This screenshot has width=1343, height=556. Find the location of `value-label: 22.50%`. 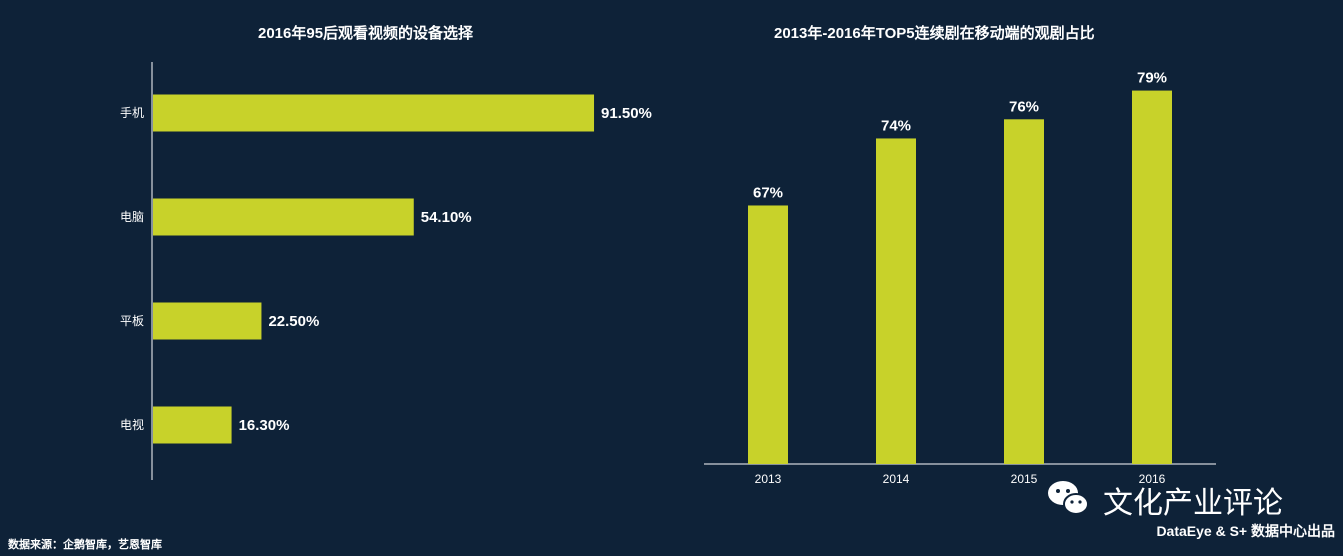

value-label: 22.50% is located at coordinates (293, 321).